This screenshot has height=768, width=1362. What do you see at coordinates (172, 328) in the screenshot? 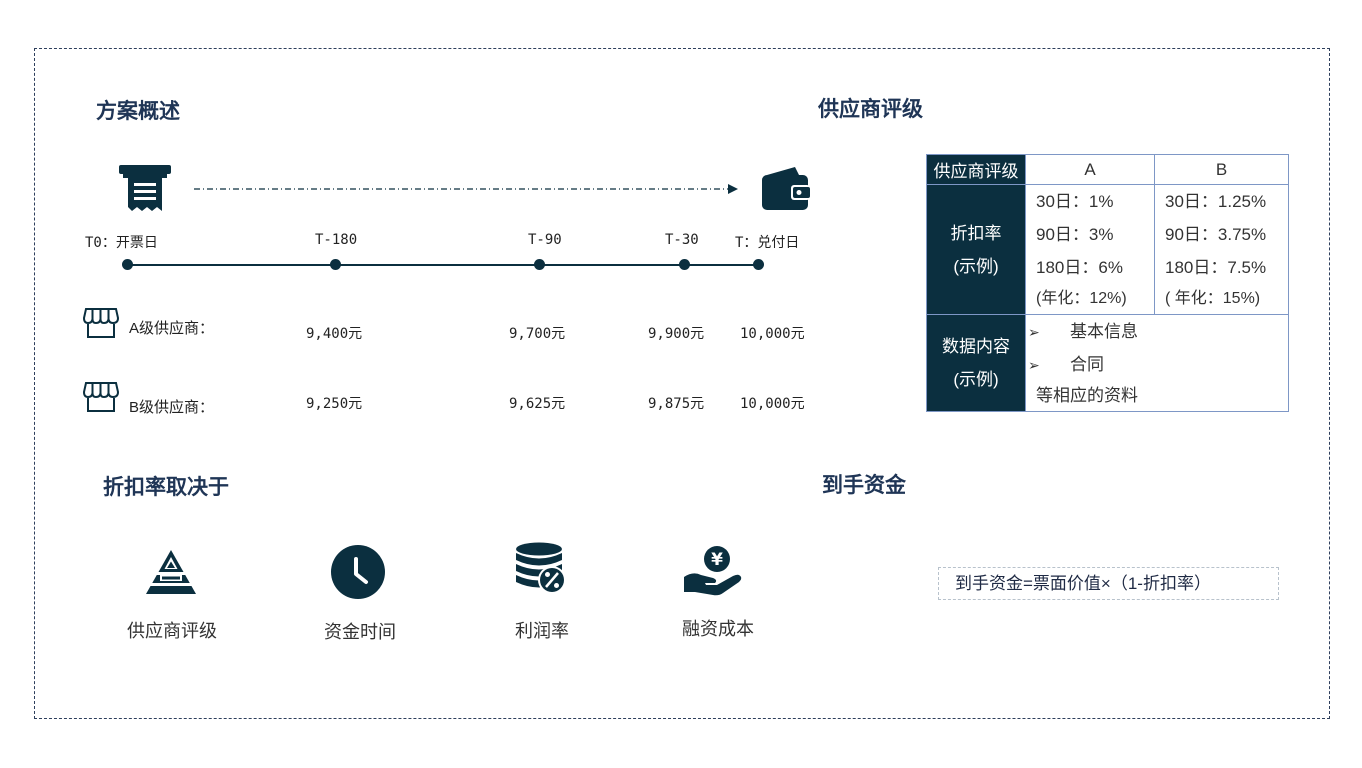
I see `supplier-a-label: A级供应商：` at bounding box center [172, 328].